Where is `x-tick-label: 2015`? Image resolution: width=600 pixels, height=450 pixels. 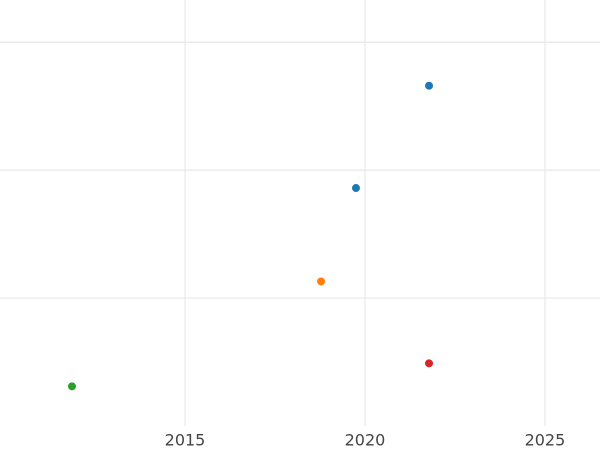 x-tick-label: 2015 is located at coordinates (185, 440).